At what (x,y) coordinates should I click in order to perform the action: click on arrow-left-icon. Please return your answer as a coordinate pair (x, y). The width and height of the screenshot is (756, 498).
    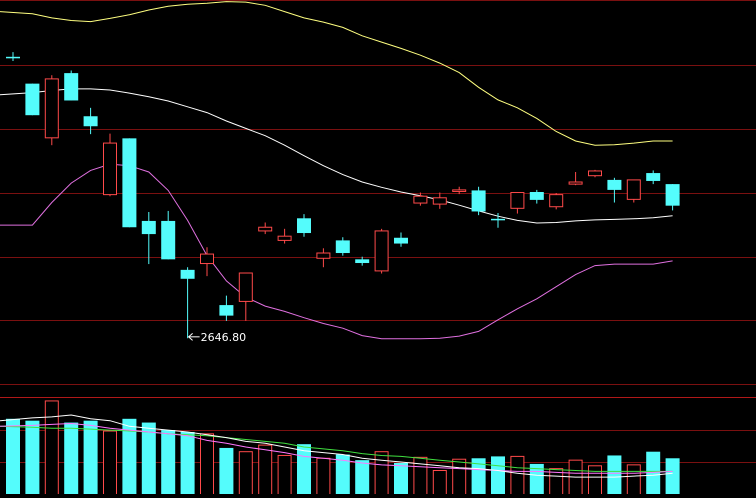
    Looking at the image, I should click on (193, 336).